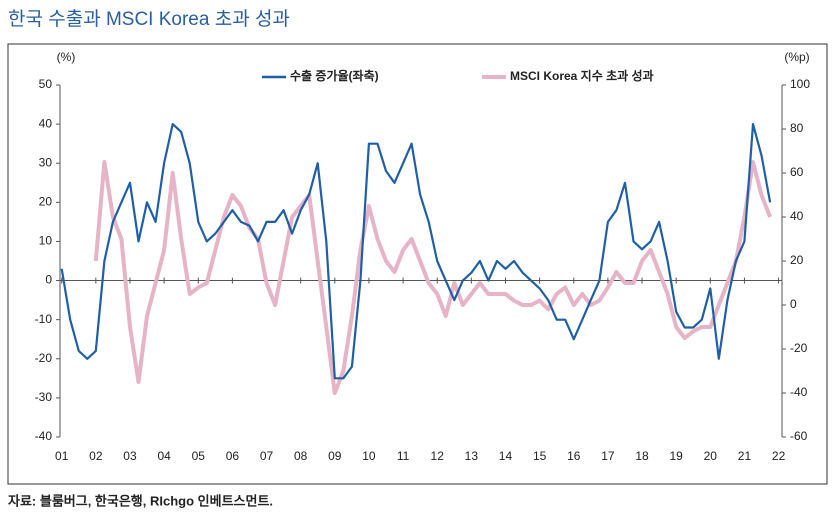 The image size is (835, 521). I want to click on legend-label: 수출 증가율(좌축), so click(334, 75).